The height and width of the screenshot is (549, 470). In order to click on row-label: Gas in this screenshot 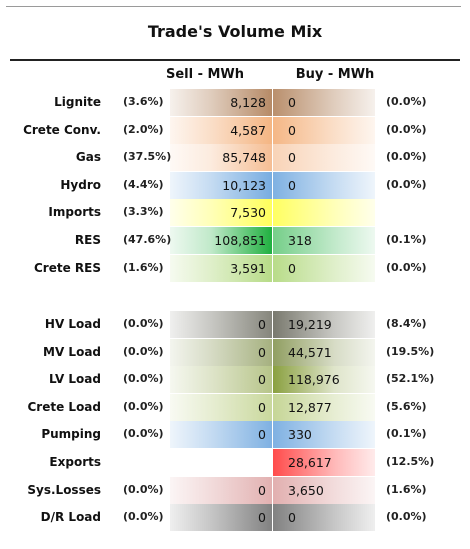, I will do `click(88, 157)`.